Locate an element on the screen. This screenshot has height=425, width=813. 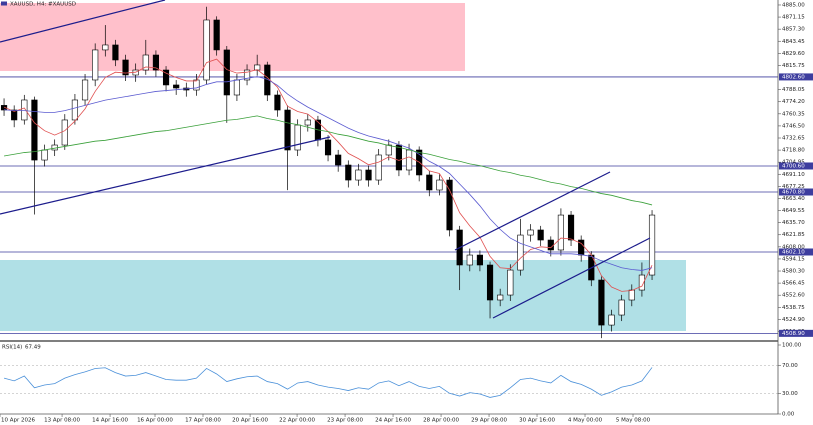
y-tick-label: 4815.75 is located at coordinates (793, 66).